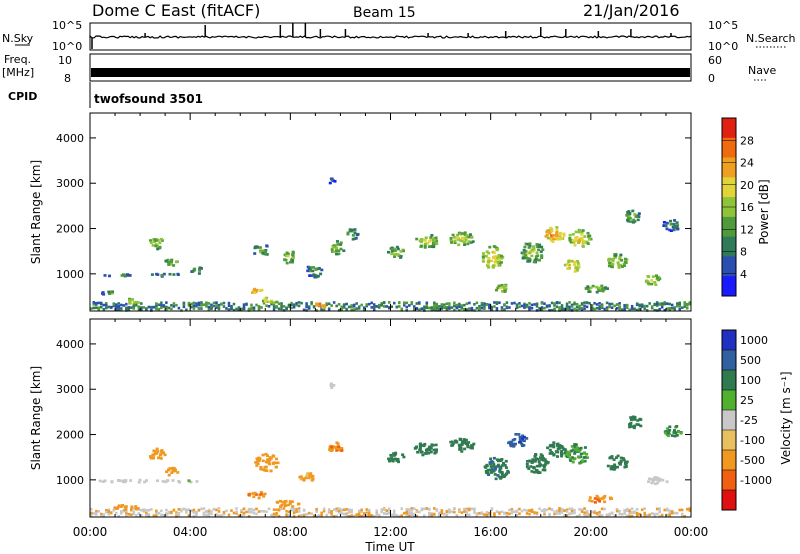 This screenshot has height=554, width=800. Describe the element at coordinates (771, 38) in the screenshot. I see `nsearch-label: N.Search` at that location.